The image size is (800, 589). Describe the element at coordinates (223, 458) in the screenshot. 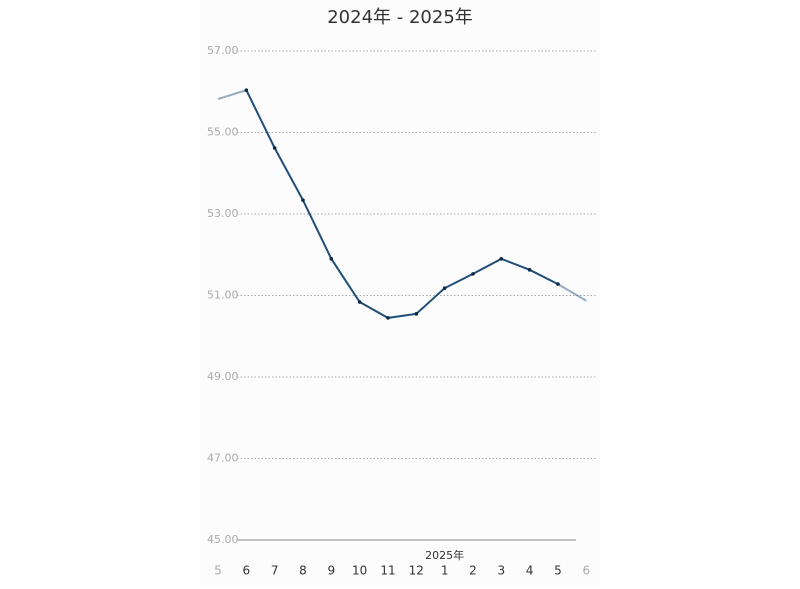

I see `y-tick-label: 47.00` at that location.